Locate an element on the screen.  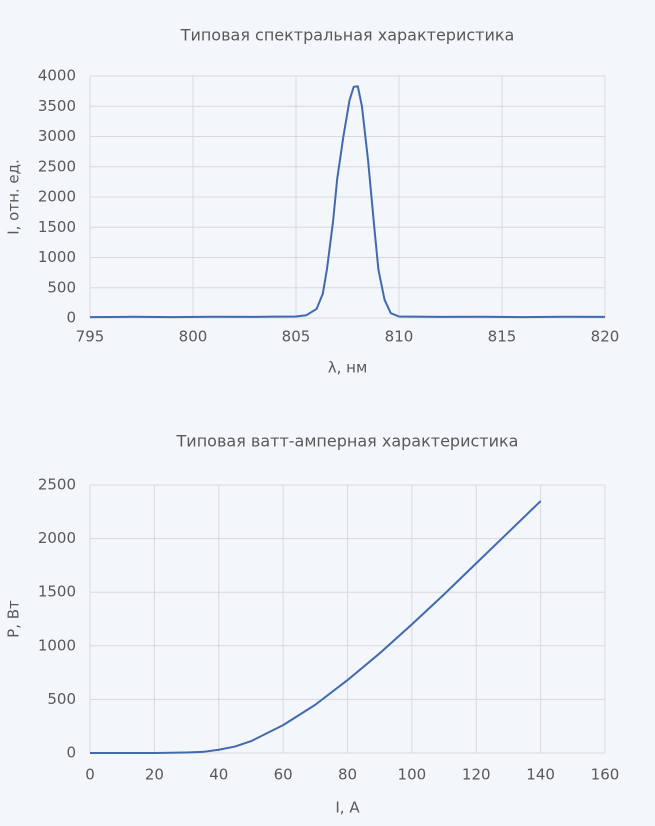
x-tick-label: 20 is located at coordinates (154, 775).